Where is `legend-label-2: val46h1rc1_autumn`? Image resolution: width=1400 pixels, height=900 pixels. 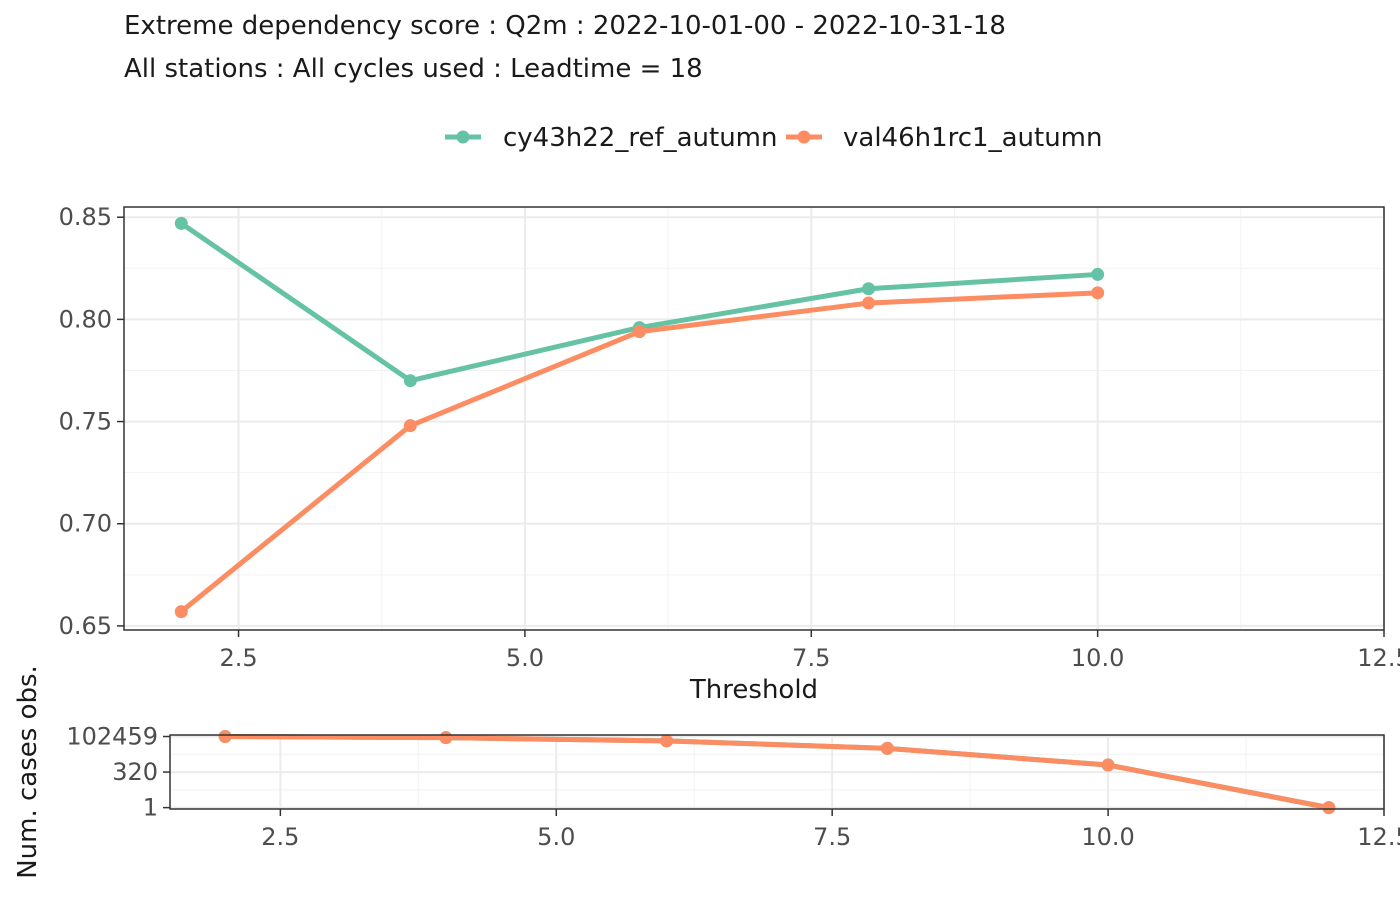
legend-label-2: val46h1rc1_autumn is located at coordinates (973, 138).